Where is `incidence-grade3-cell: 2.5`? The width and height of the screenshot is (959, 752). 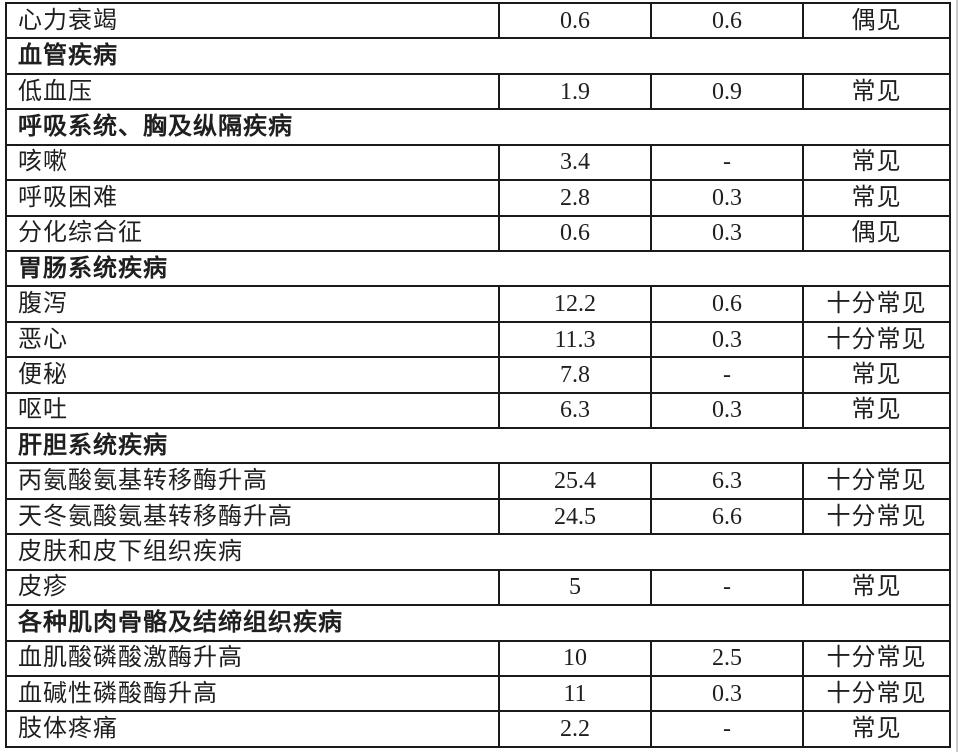 incidence-grade3-cell: 2.5 is located at coordinates (727, 658).